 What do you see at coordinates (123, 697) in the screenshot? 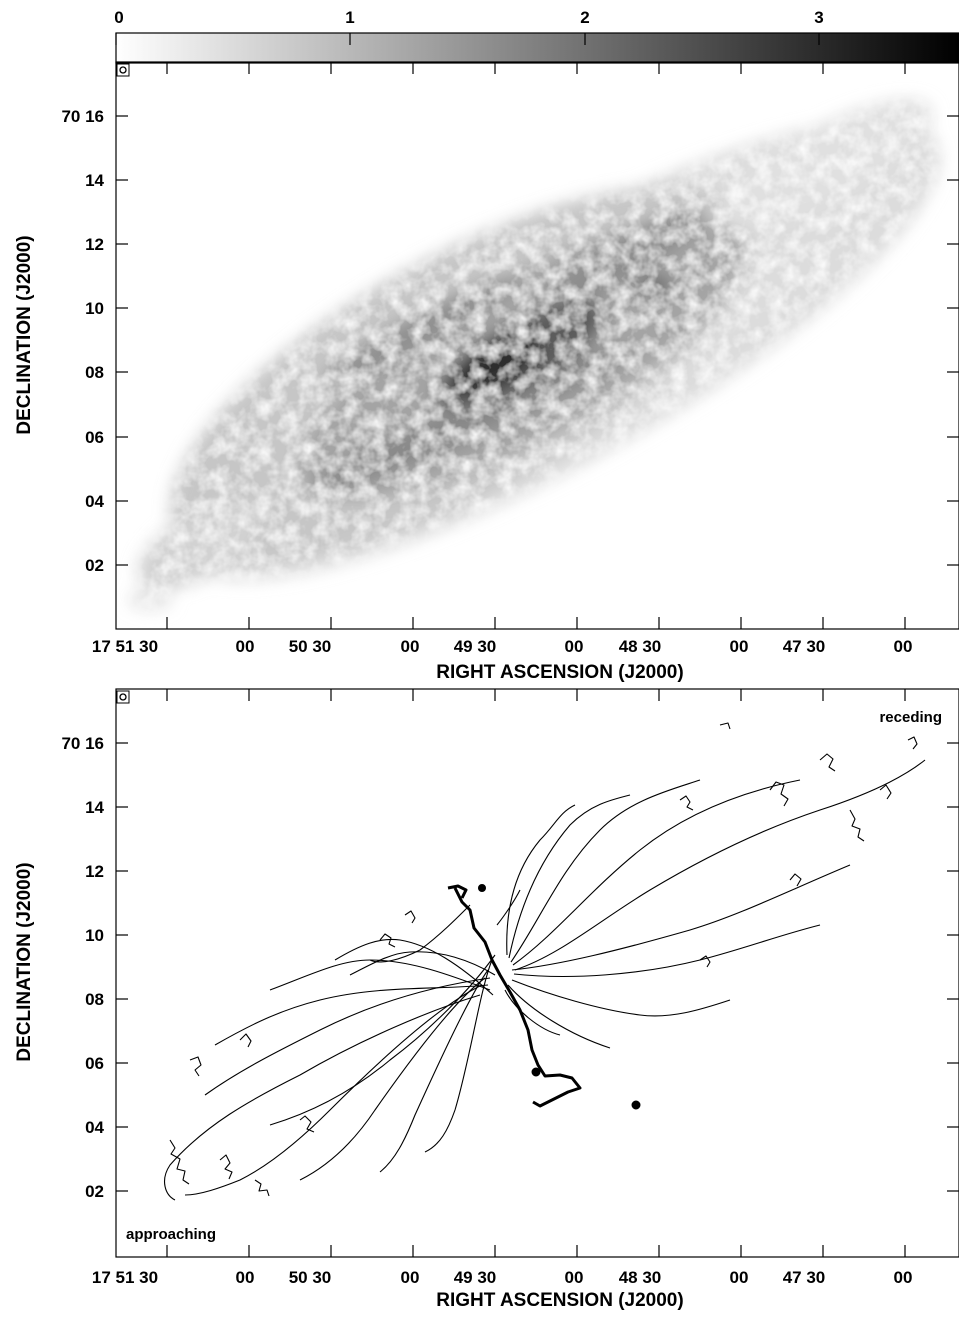
I see `beam-marker-bottom` at bounding box center [123, 697].